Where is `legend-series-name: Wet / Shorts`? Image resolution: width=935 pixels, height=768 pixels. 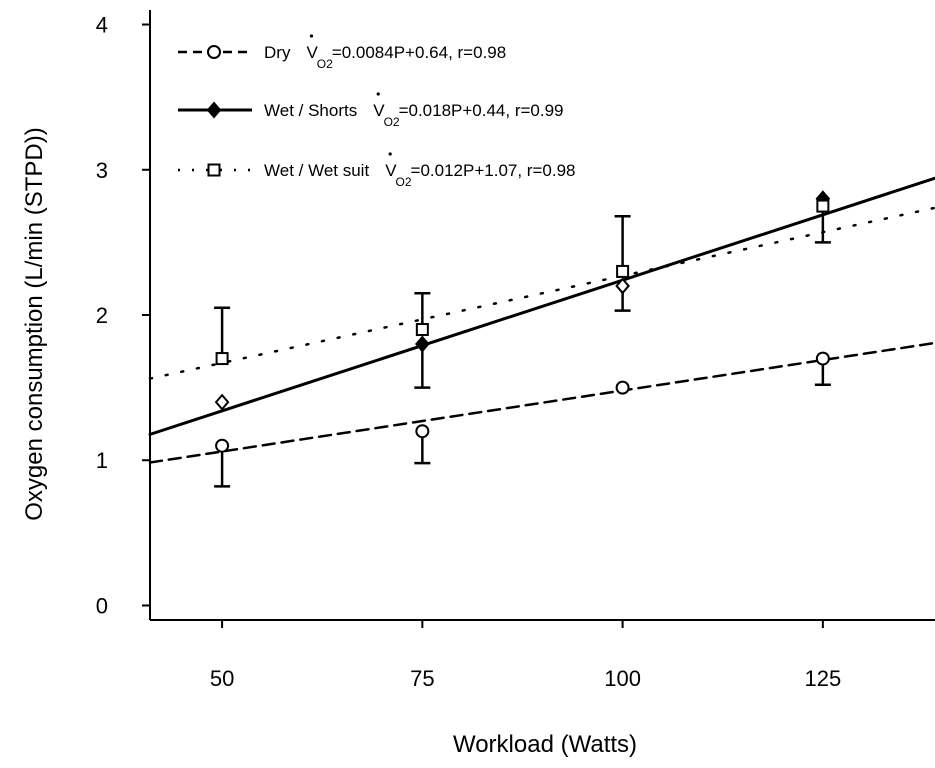 legend-series-name: Wet / Shorts is located at coordinates (310, 110).